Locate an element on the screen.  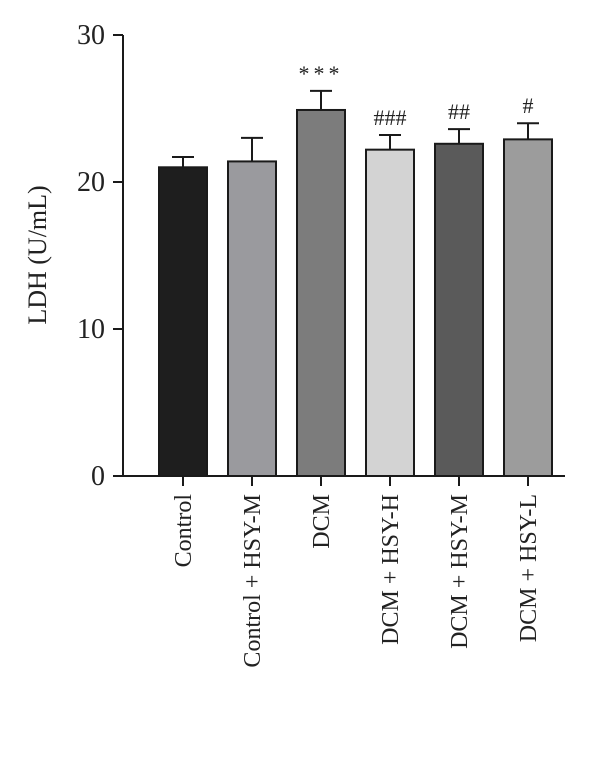
significance-label-5: # is located at coordinates (528, 105).